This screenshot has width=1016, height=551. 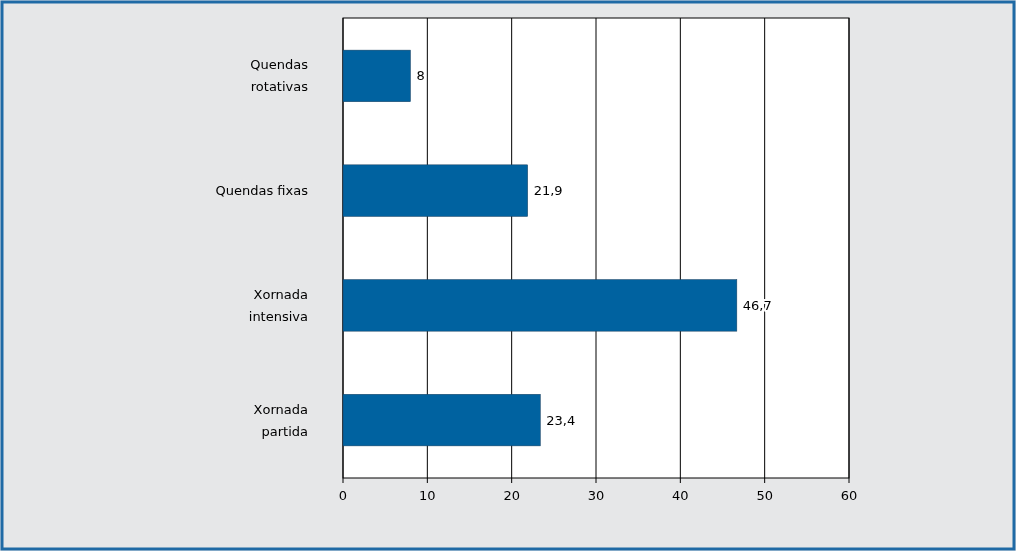 I want to click on data-label: 23,4, so click(x=561, y=420).